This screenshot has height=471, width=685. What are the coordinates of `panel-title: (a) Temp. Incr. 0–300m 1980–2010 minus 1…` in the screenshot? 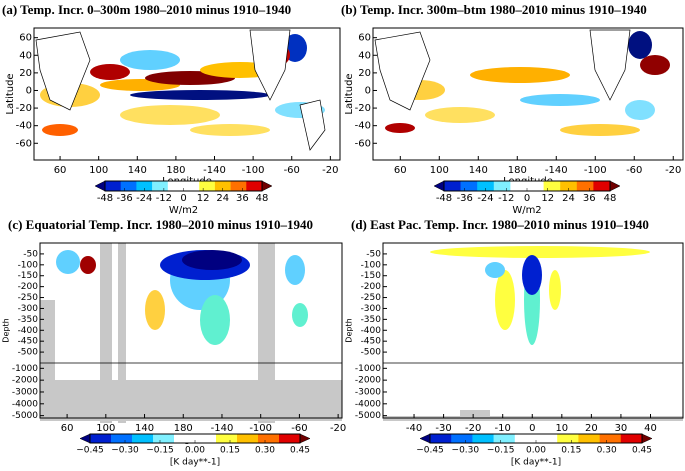 It's located at (146, 9).